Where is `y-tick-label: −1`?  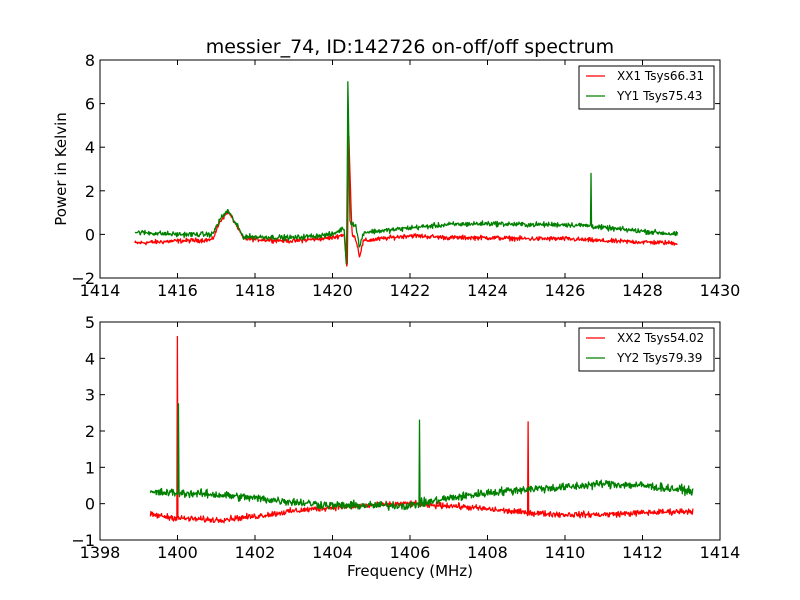 y-tick-label: −1 is located at coordinates (83, 540).